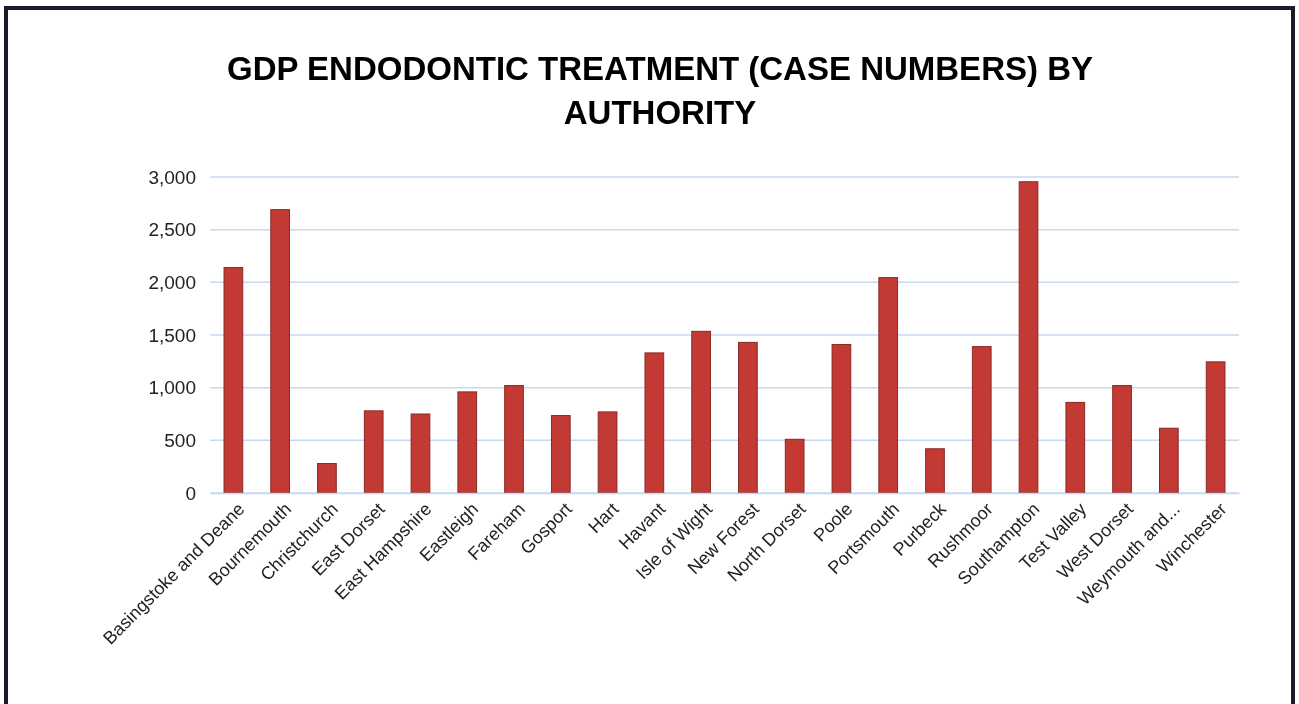 The image size is (1299, 704). I want to click on y-tick-label: 1,500, so click(172, 335).